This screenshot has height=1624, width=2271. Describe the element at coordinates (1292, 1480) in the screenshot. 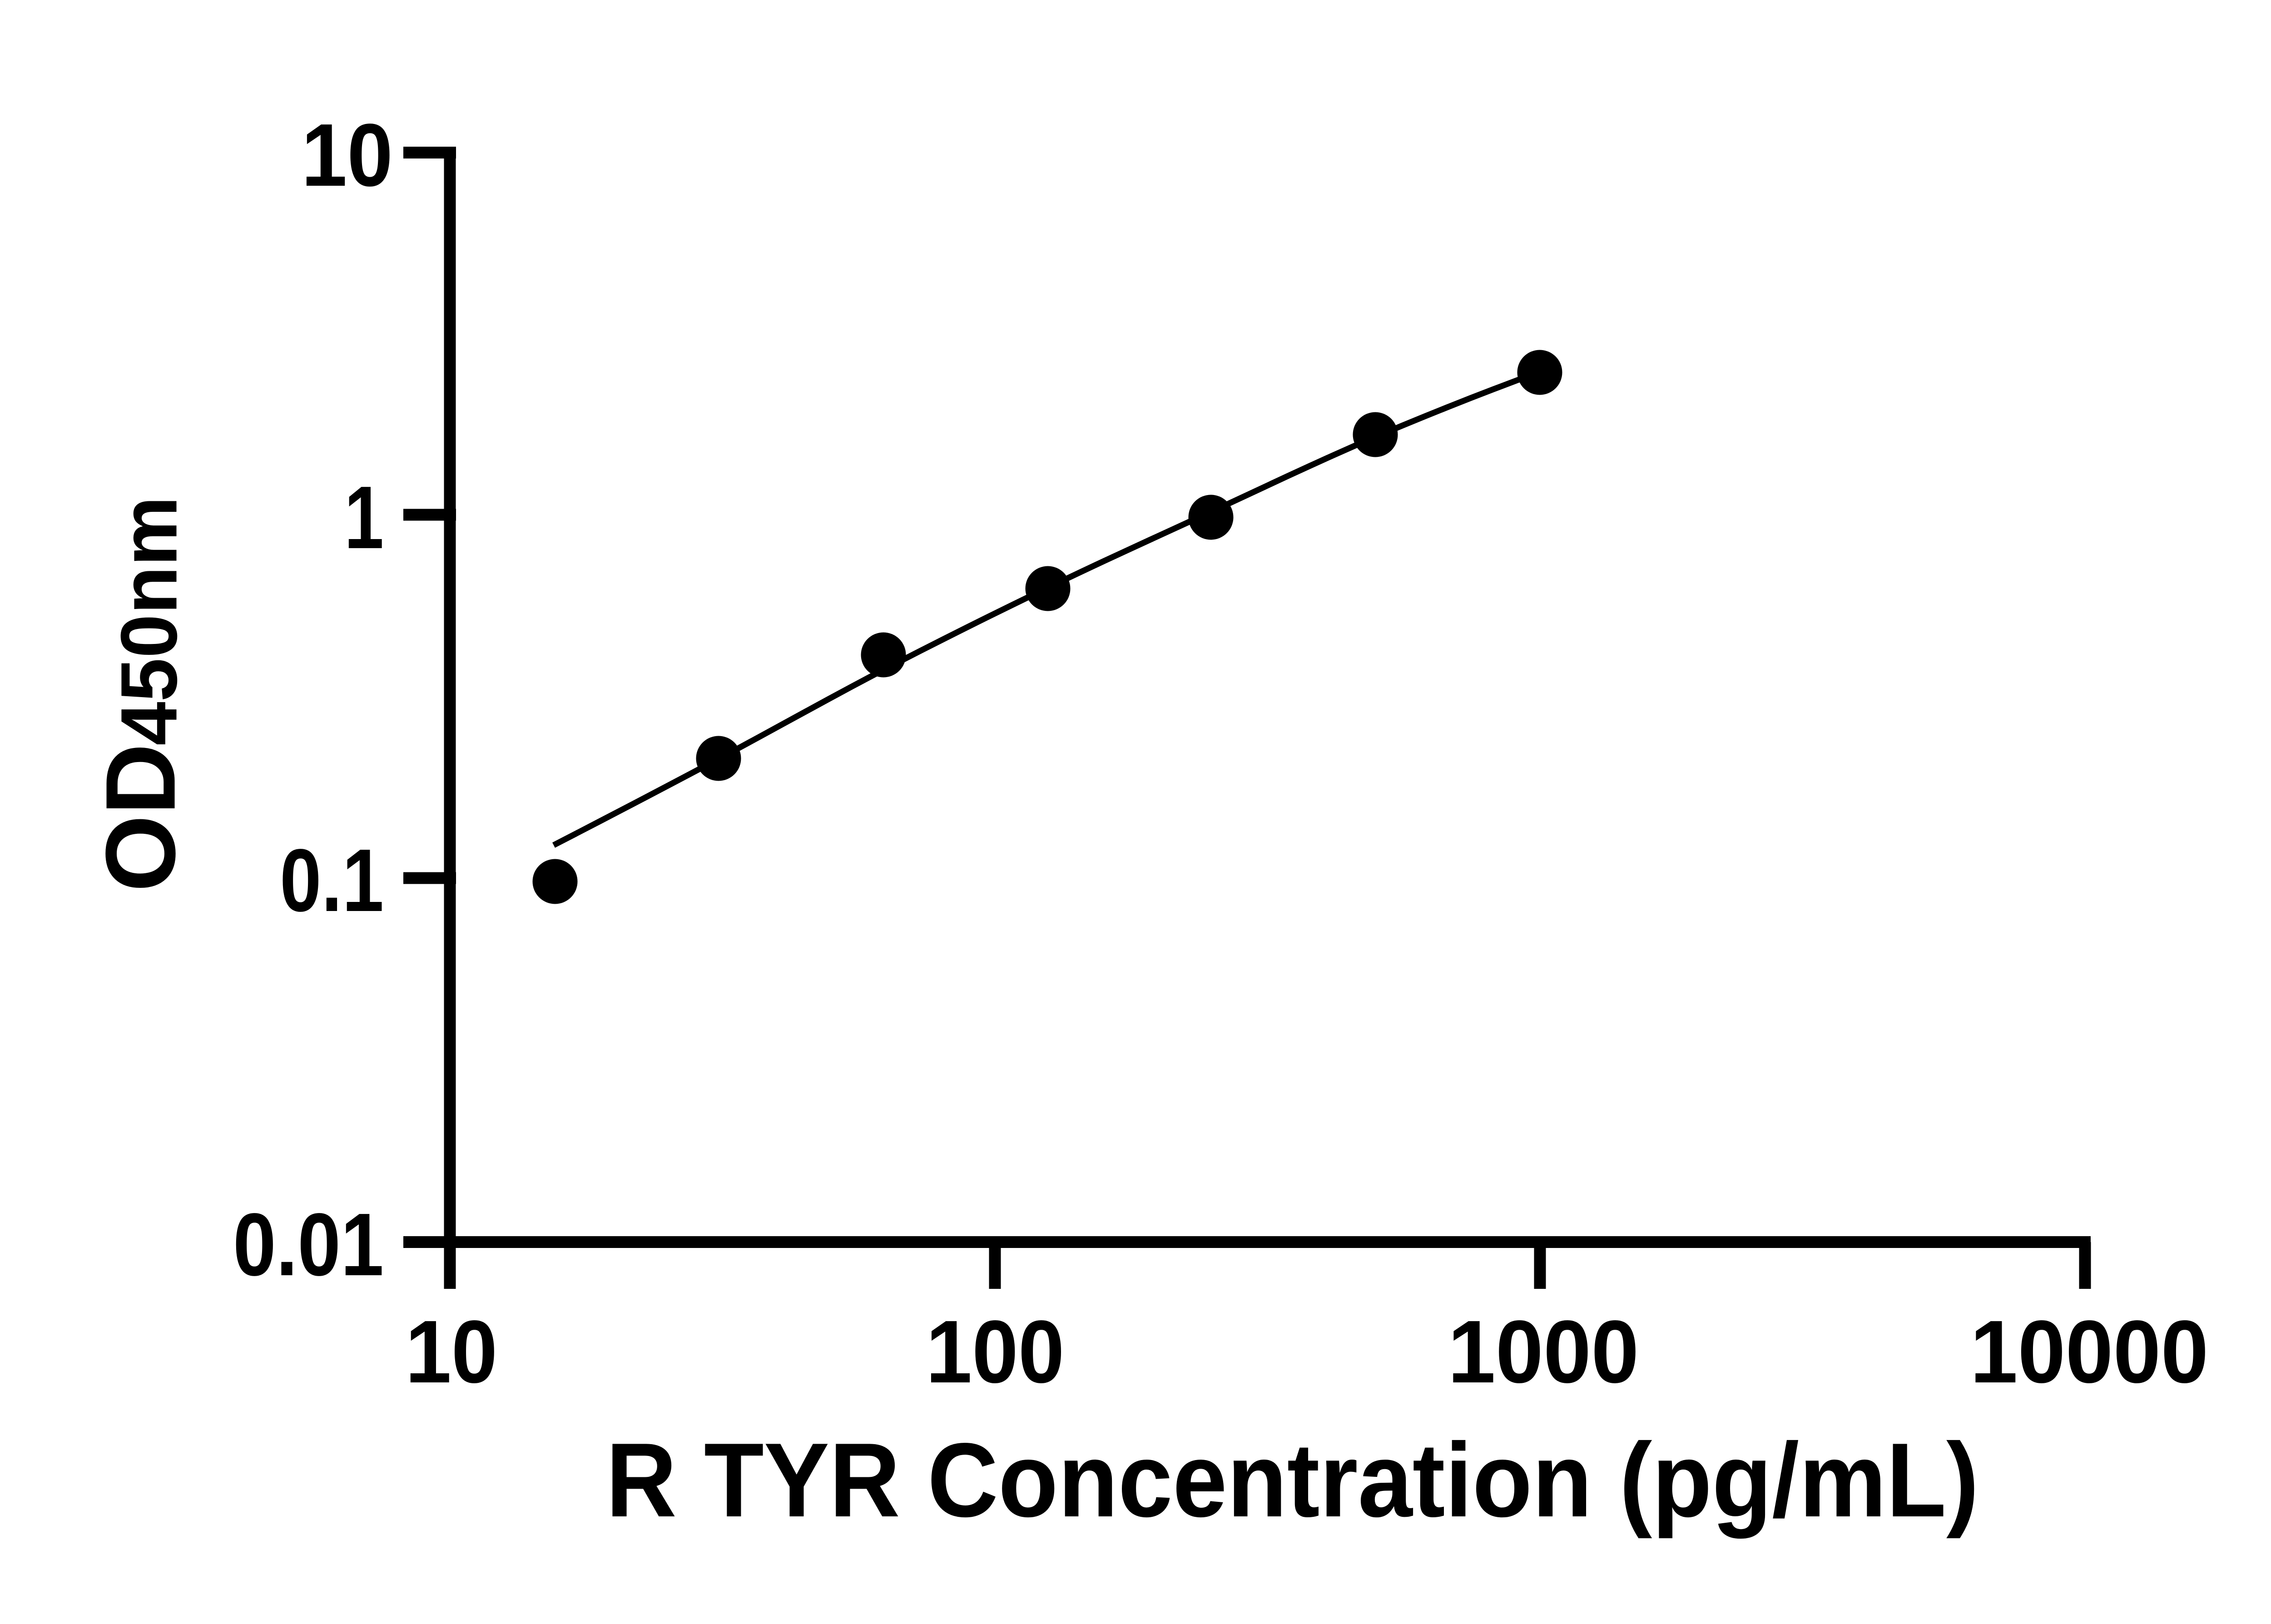

I see `svg-text: R TYR Concentration (pg/mL)` at that location.